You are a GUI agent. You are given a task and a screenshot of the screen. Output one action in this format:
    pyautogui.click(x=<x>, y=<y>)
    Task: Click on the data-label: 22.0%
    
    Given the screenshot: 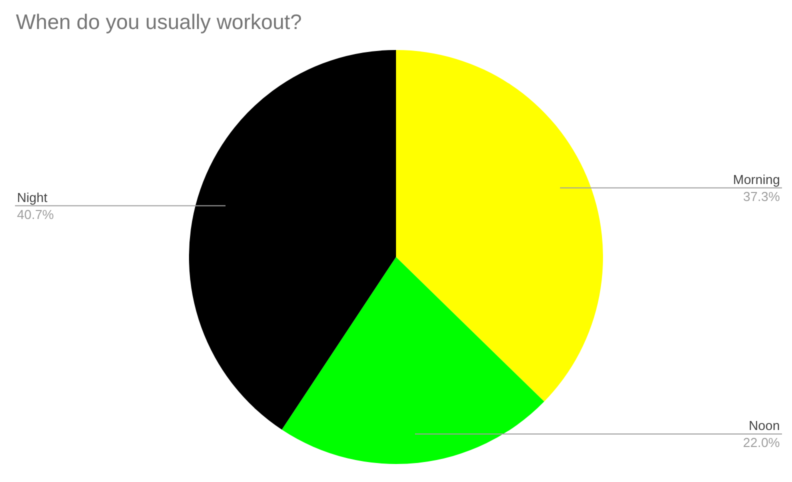 What is the action you would take?
    pyautogui.click(x=761, y=442)
    